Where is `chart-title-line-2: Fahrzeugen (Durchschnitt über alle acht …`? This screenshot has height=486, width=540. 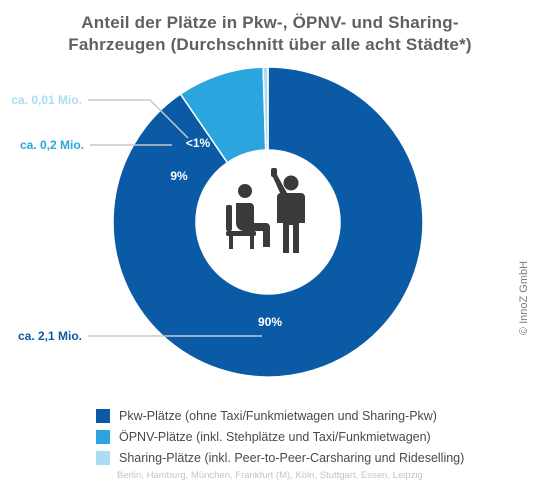 chart-title-line-2: Fahrzeugen (Durchschnitt über alle acht … is located at coordinates (270, 44).